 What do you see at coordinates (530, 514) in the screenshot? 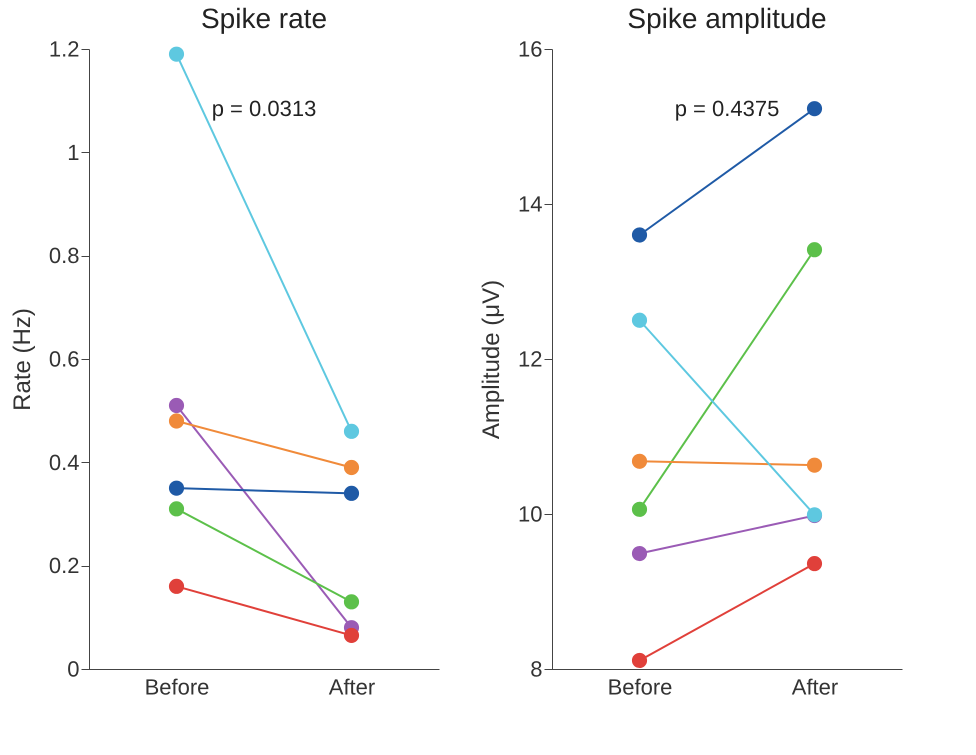
I see `y-tick-label: 10` at bounding box center [530, 514].